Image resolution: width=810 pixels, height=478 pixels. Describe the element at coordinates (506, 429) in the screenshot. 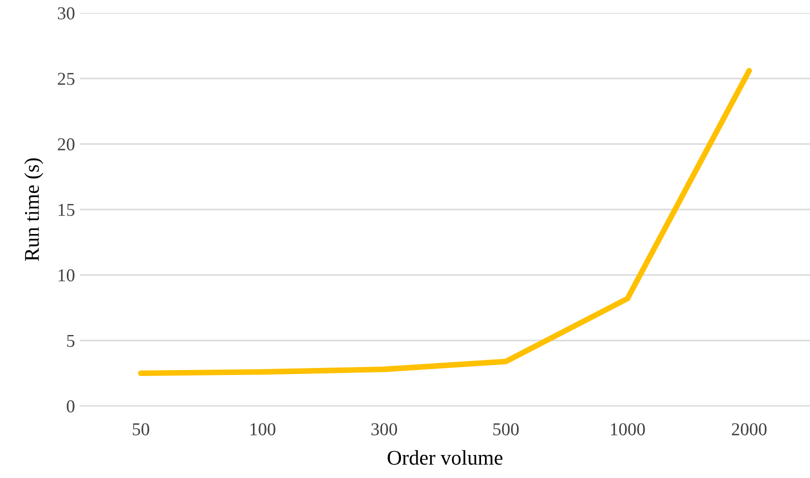

I see `x-tick-label: 500` at that location.